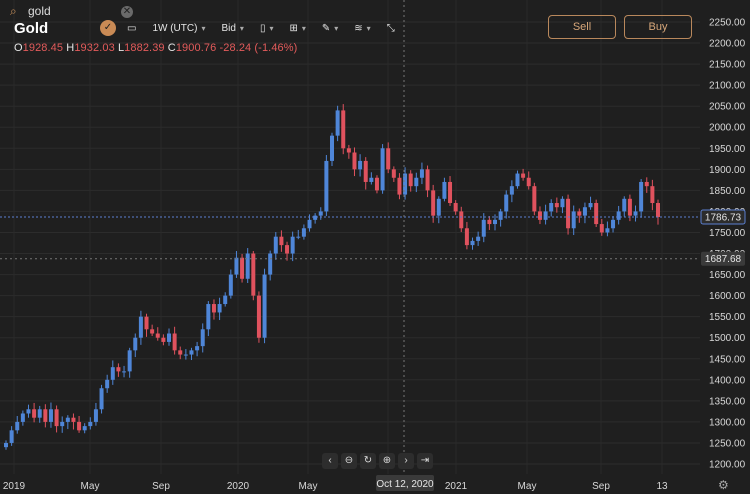 Image resolution: width=750 pixels, height=494 pixels. I want to click on zoom-out-button: ⊖, so click(349, 461).